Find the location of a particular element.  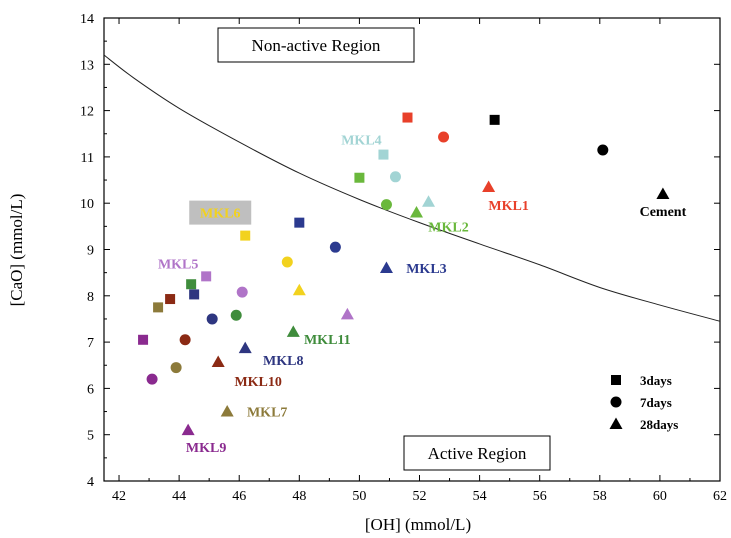

series-label-mkl11: MKL11 is located at coordinates (327, 340).